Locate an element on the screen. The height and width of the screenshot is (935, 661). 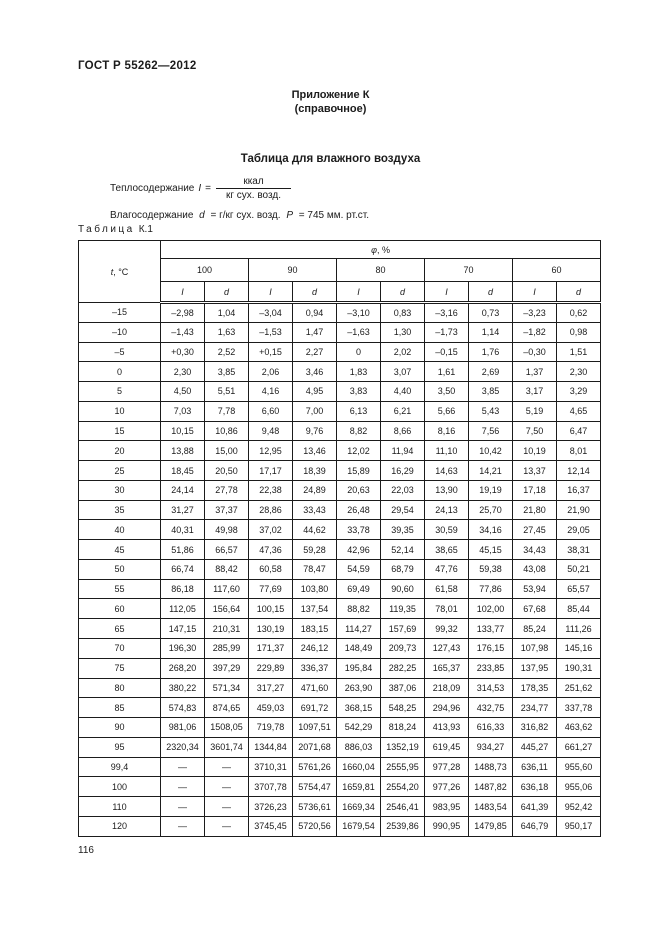
value-cell: 1479,85 is located at coordinates (490, 826).